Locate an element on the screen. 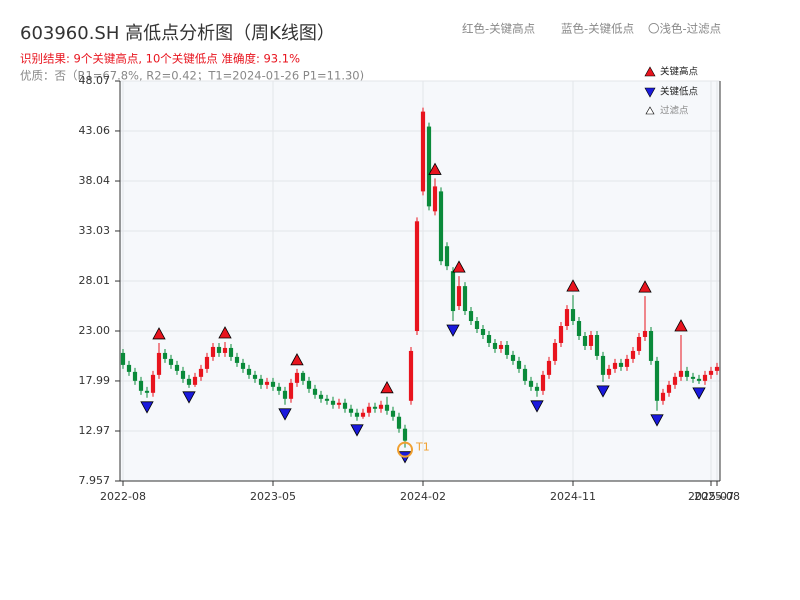  y-tick-label: 38.04 is located at coordinates (95, 180).